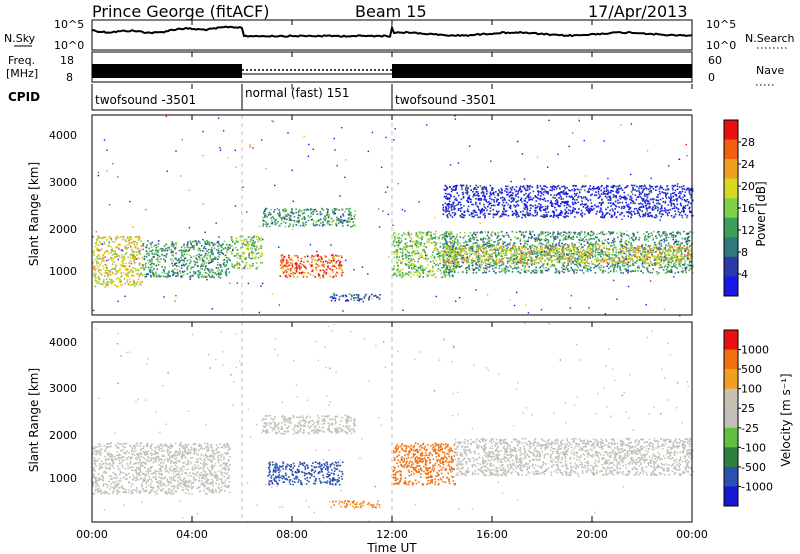 This screenshot has height=554, width=800. I want to click on power-colorbar-tick-4: 12, so click(748, 230).